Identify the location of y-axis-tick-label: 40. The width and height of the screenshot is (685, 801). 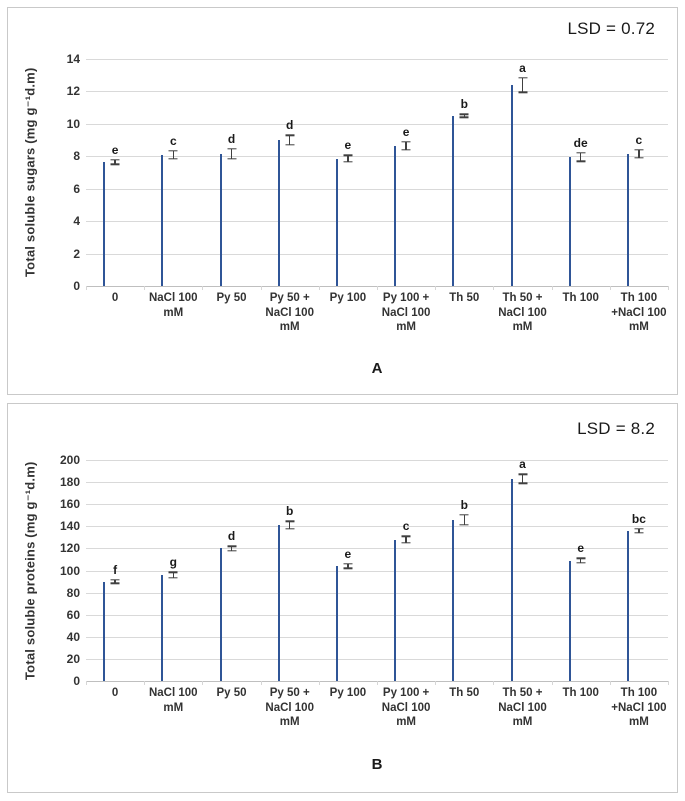
(73, 636).